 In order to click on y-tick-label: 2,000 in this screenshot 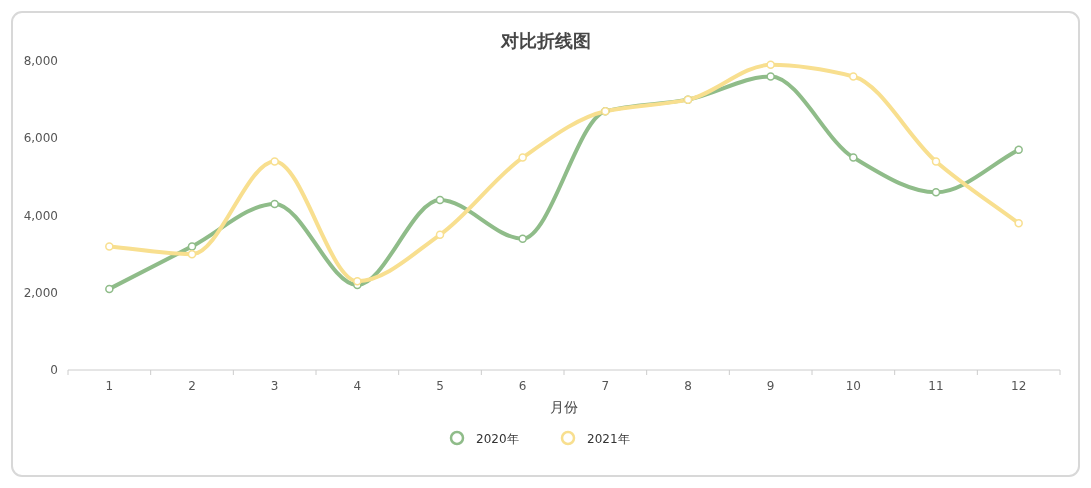, I will do `click(40, 292)`.